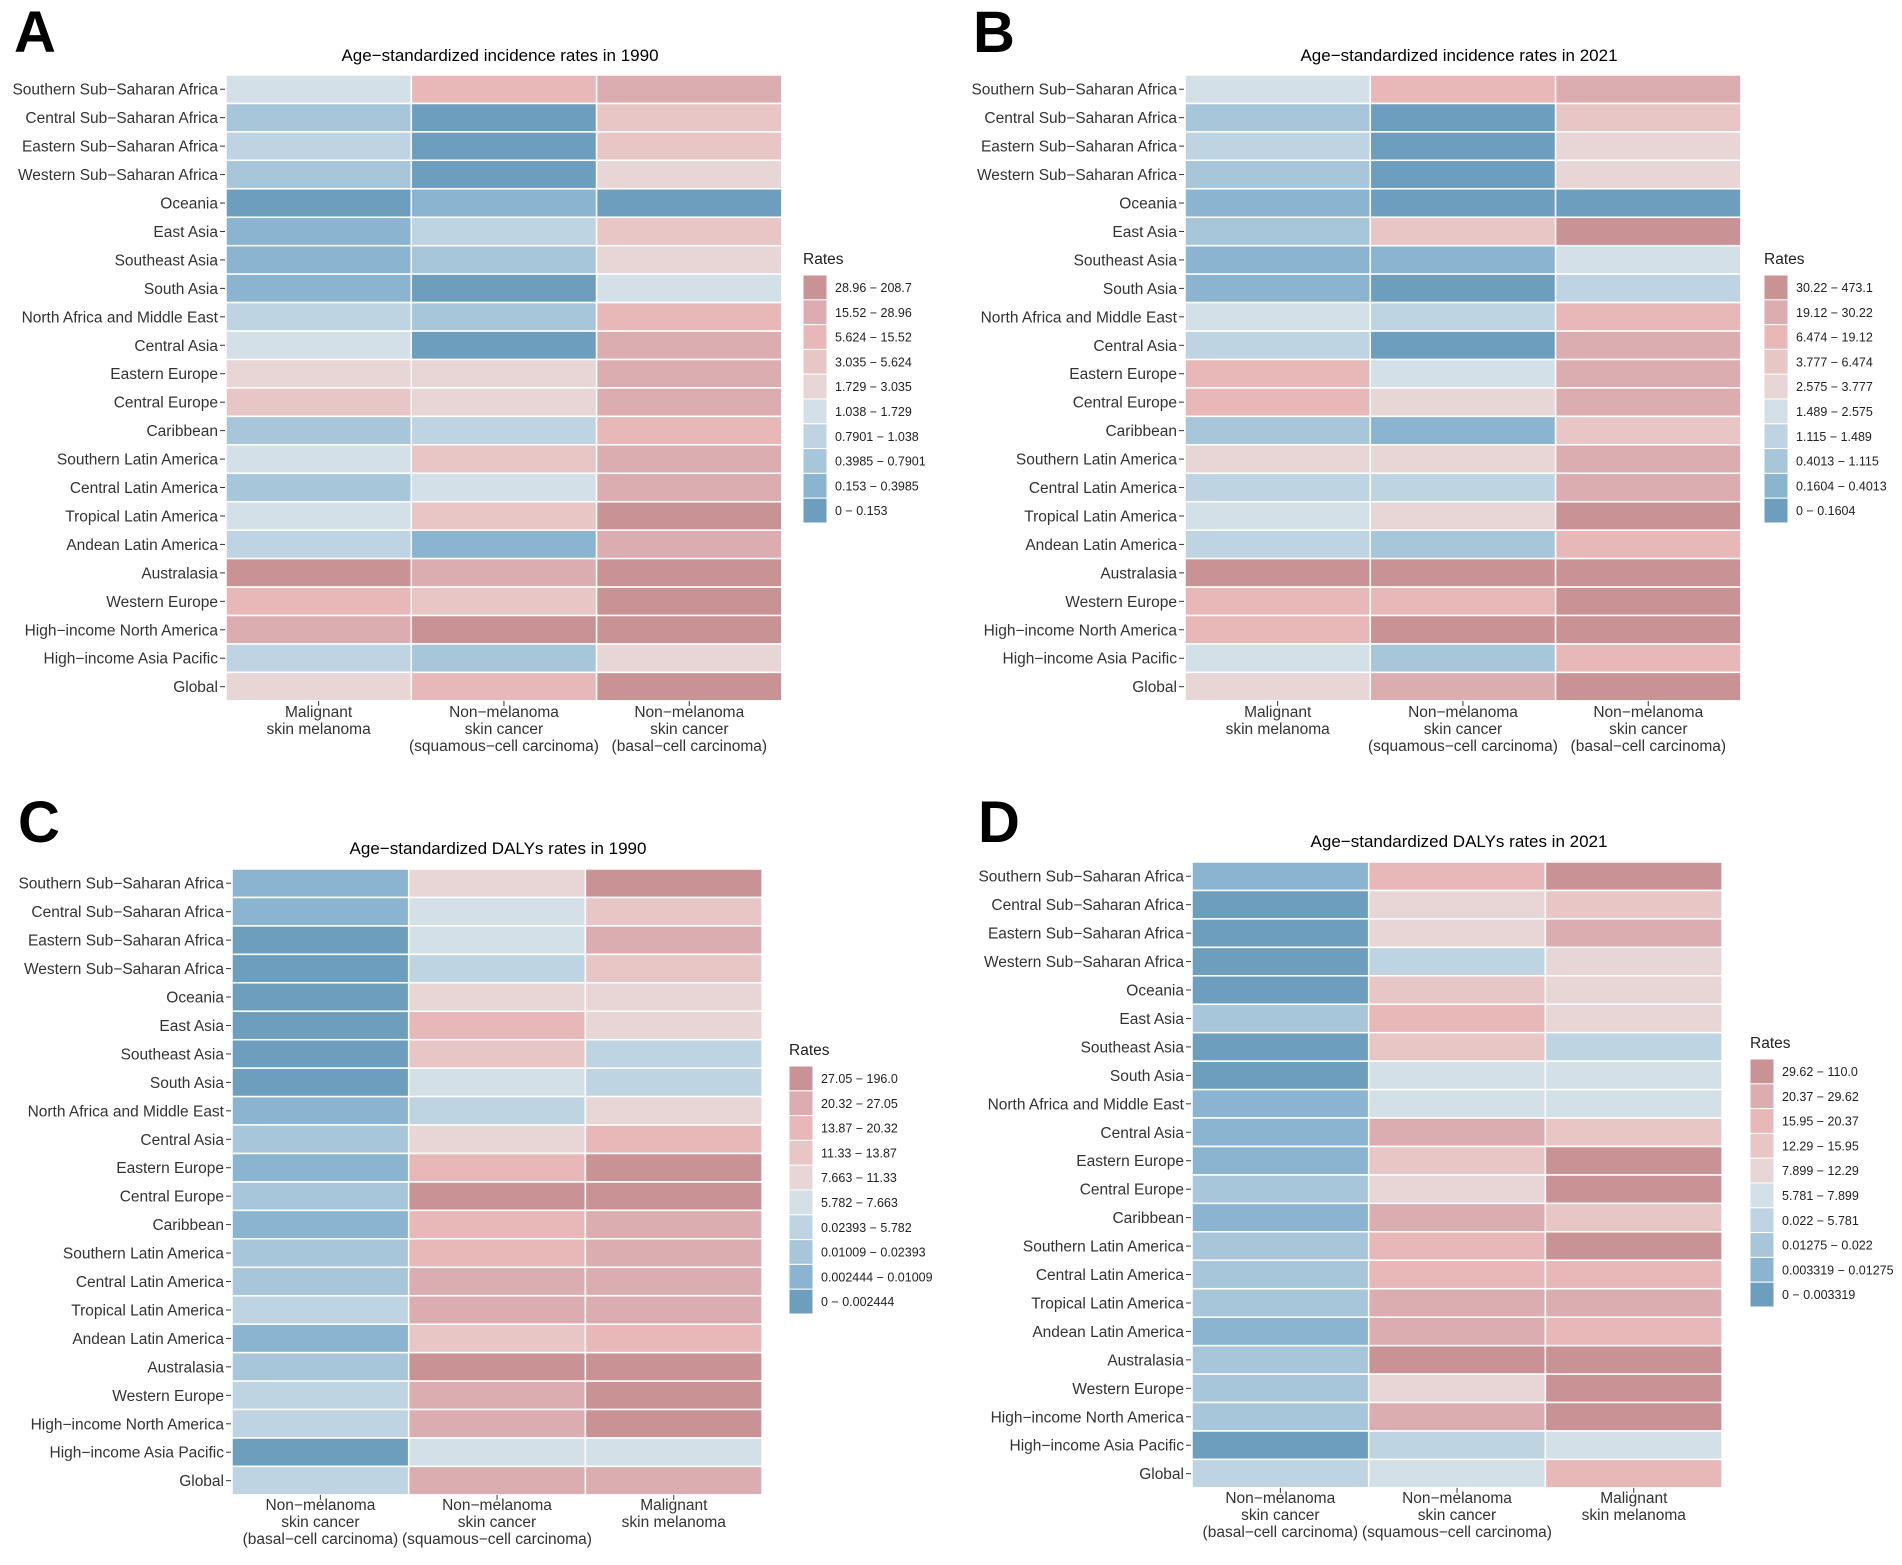  What do you see at coordinates (880, 462) in the screenshot?
I see `legend-label: 0.3985 − 0.7901` at bounding box center [880, 462].